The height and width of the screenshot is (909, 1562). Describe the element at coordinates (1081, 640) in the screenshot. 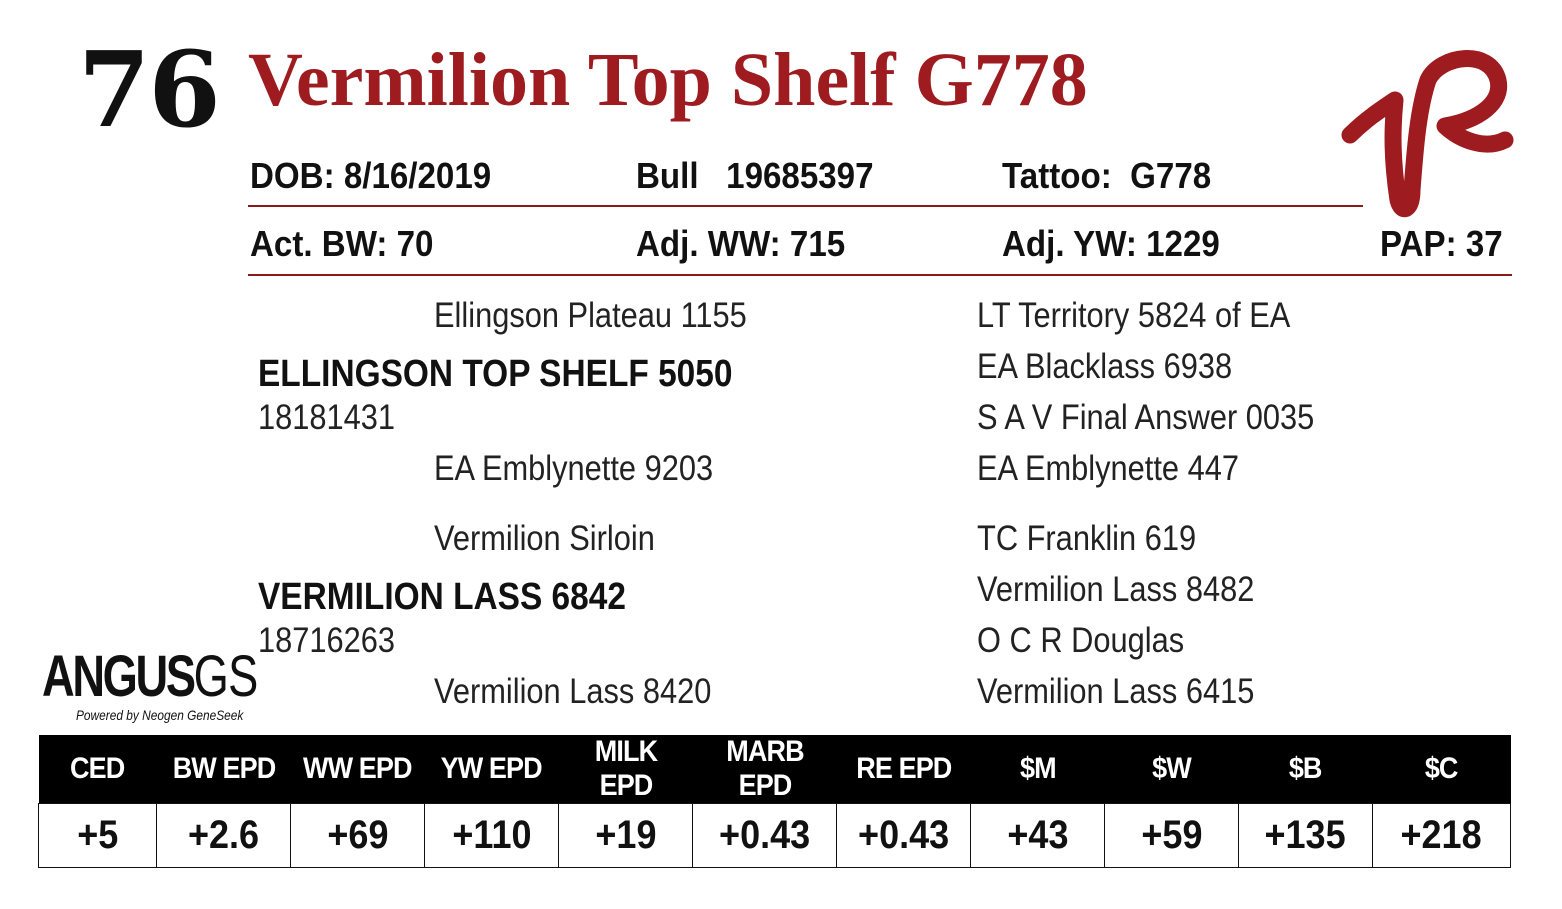

I see `pedigree-third-gen: O C R Douglas` at that location.